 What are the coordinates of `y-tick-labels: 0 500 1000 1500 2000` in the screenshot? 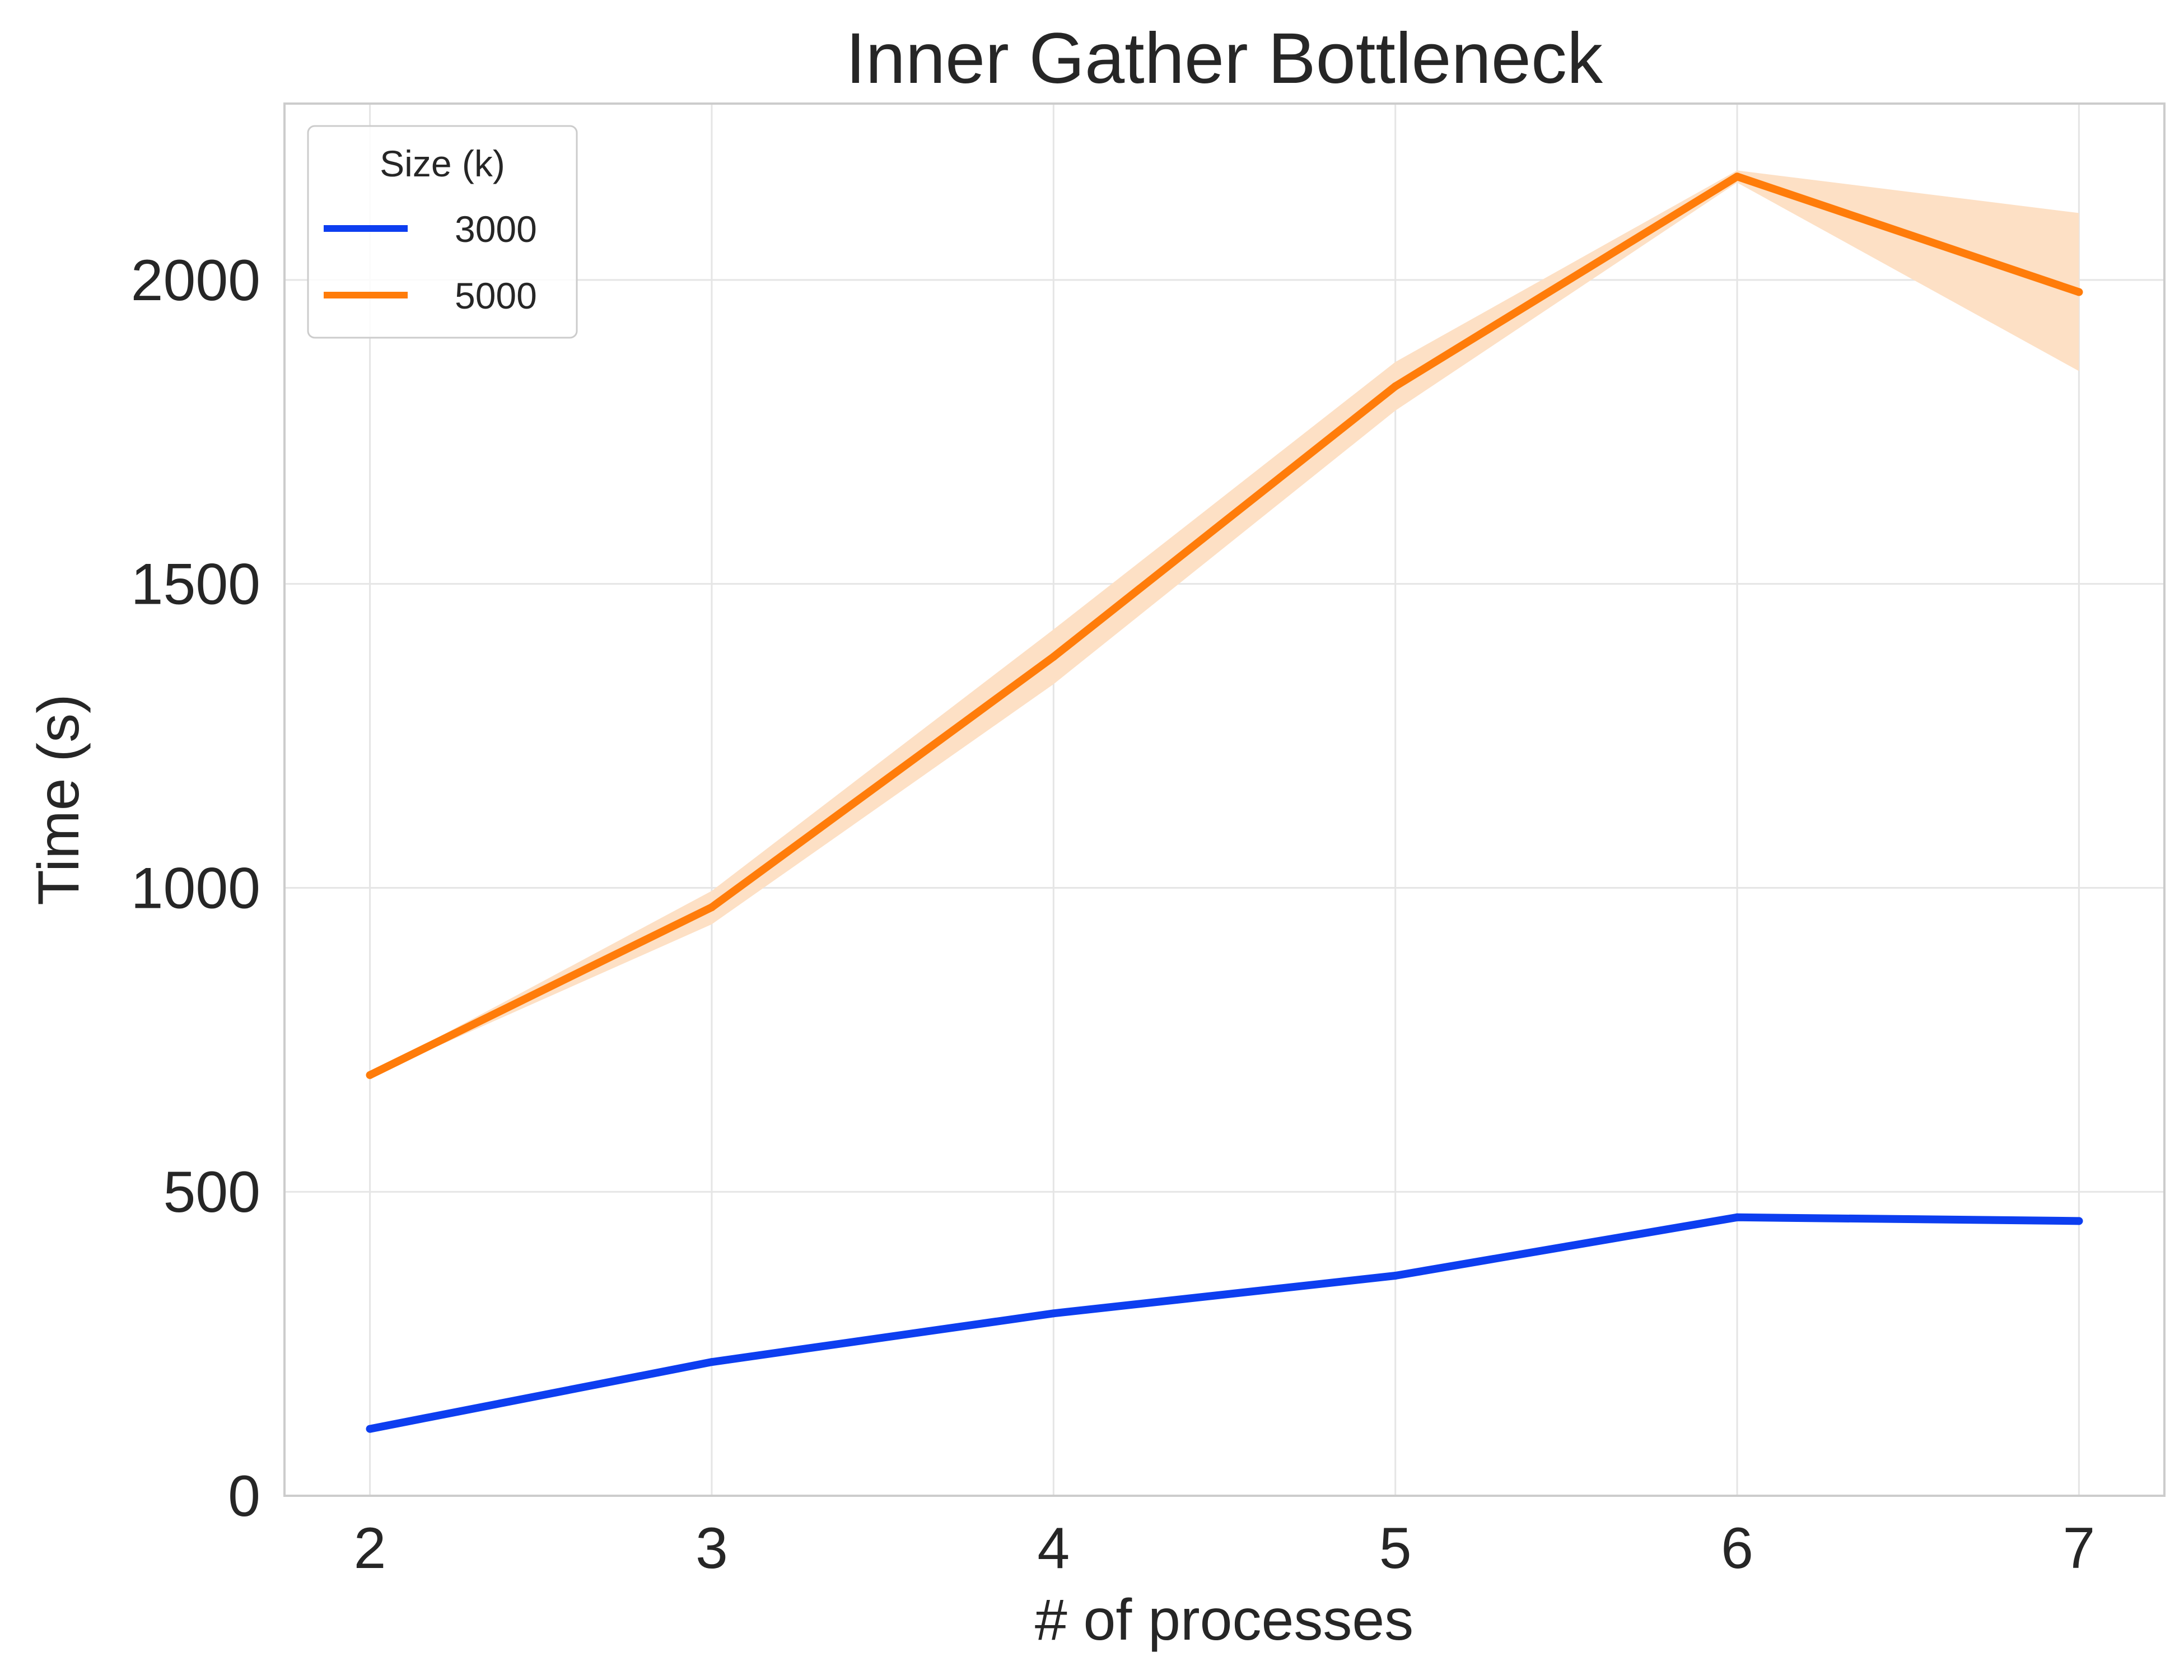 It's located at (196, 889).